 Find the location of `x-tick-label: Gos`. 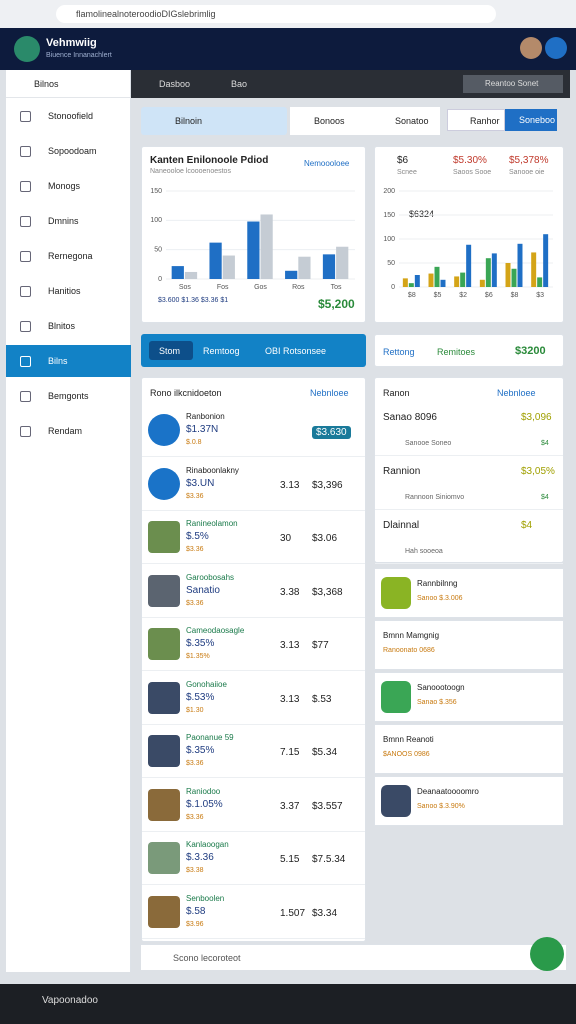

x-tick-label: Gos is located at coordinates (260, 287).